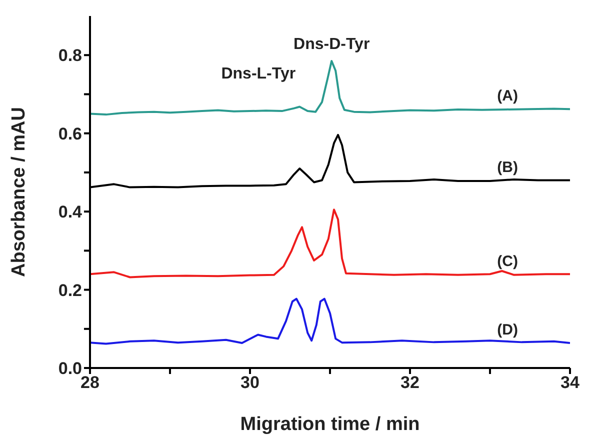  What do you see at coordinates (507, 261) in the screenshot?
I see `series-label: (C)` at bounding box center [507, 261].